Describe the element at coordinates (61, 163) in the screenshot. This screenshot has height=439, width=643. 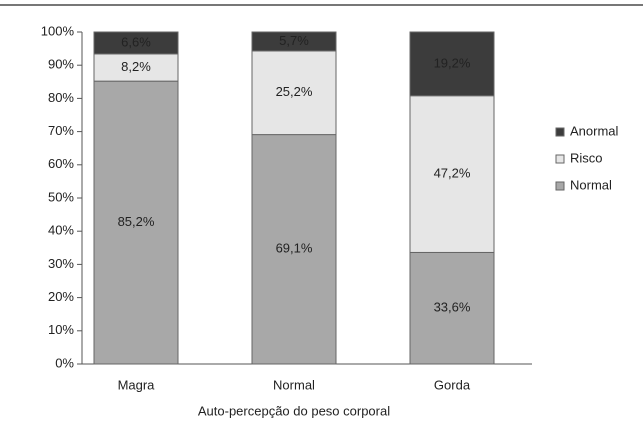
I see `y-tick-label: 60%` at that location.